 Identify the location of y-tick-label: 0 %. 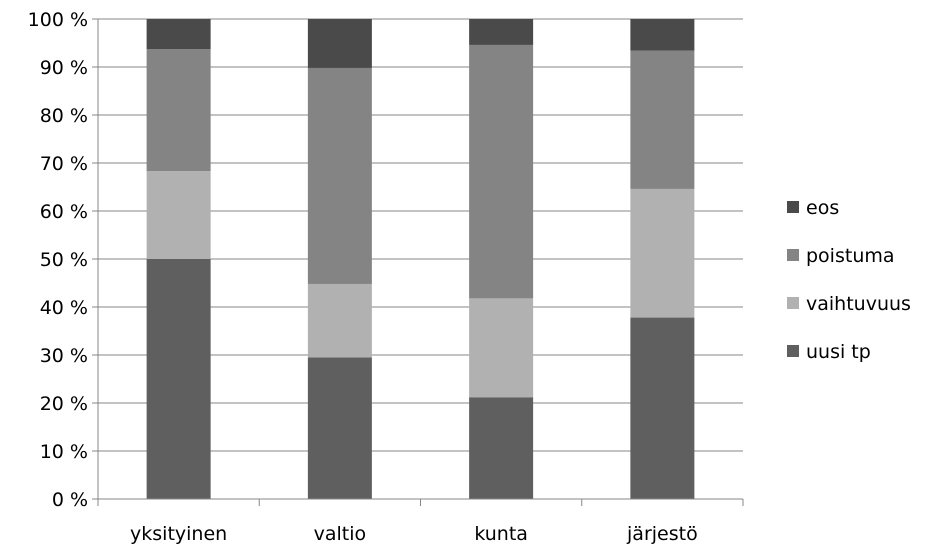
(70, 500).